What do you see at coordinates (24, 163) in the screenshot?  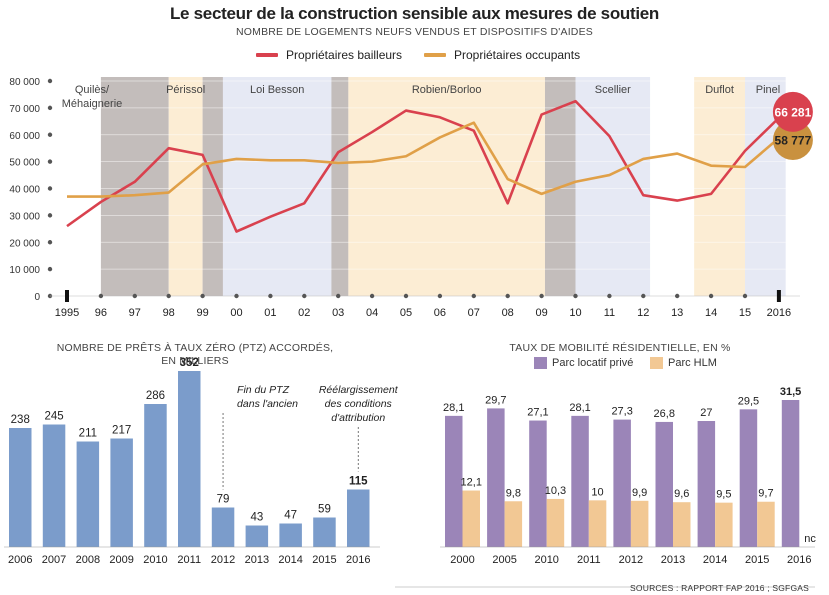 I see `y-tick-label: 50 000` at bounding box center [24, 163].